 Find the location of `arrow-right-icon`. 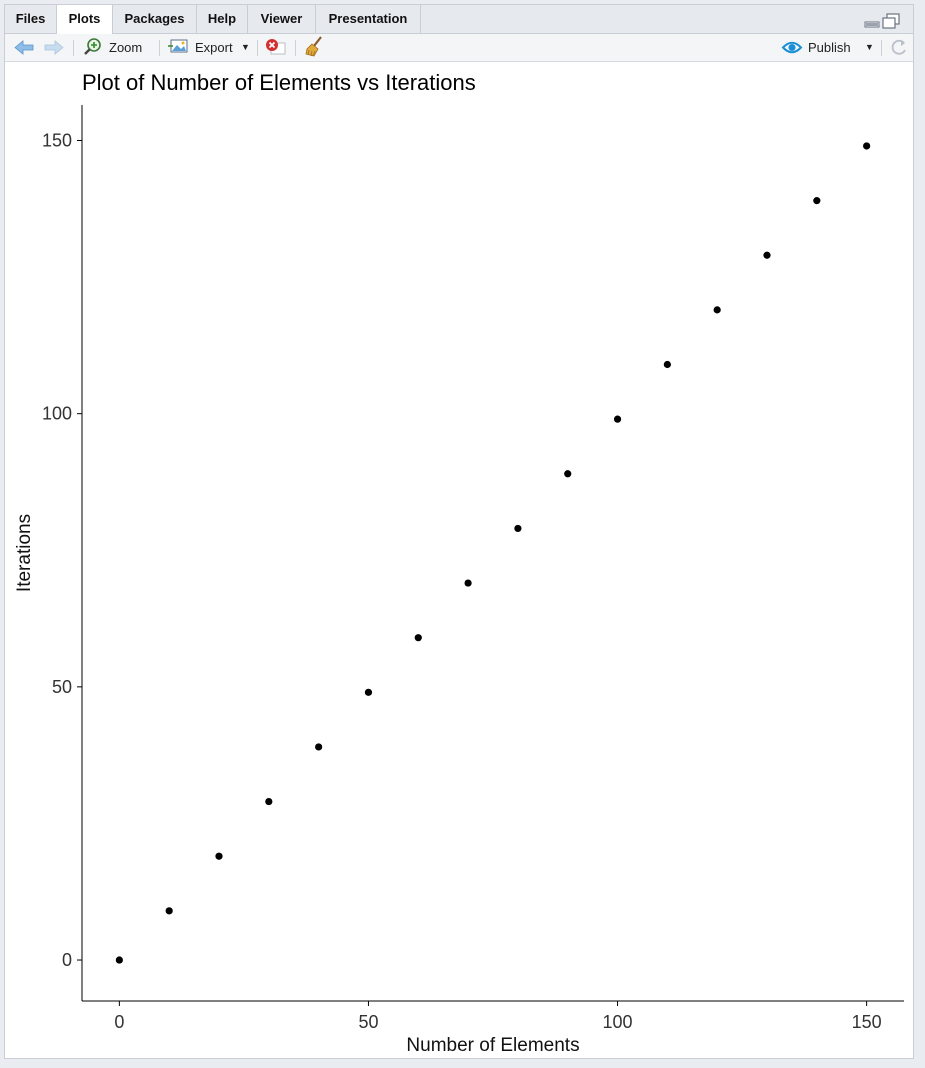

arrow-right-icon is located at coordinates (54, 47).